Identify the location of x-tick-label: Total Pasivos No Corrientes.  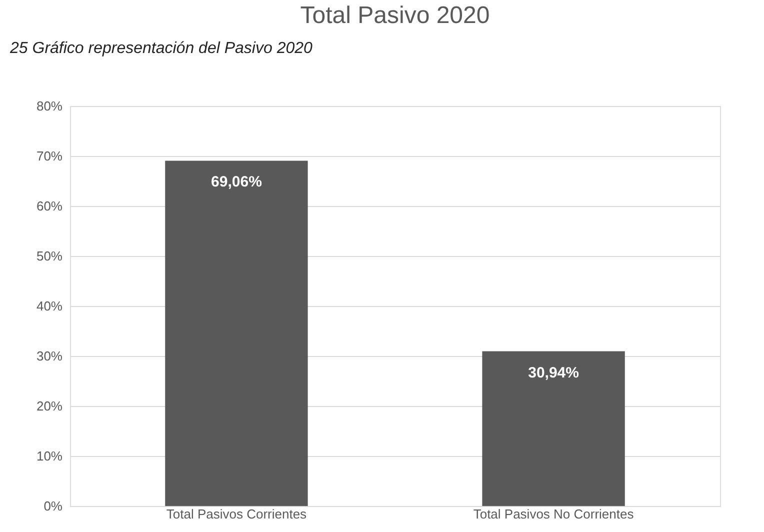
(553, 514).